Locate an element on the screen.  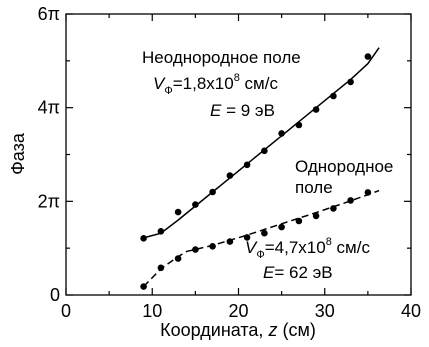
annotation-nonuniform-title: Неоднородное поле is located at coordinates (221, 57).